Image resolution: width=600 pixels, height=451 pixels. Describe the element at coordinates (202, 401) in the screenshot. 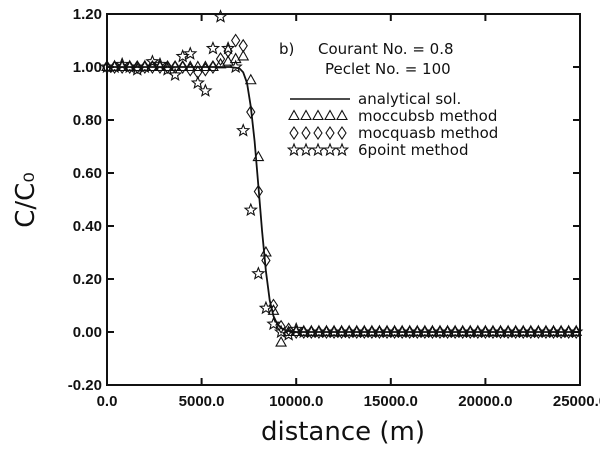

I see `x-tick-label: 5000.0` at that location.